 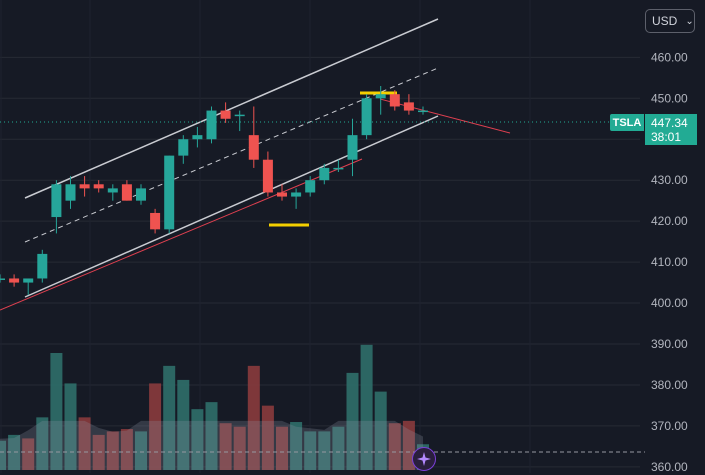 I want to click on price-tick-label: 420.00, so click(x=669, y=221).